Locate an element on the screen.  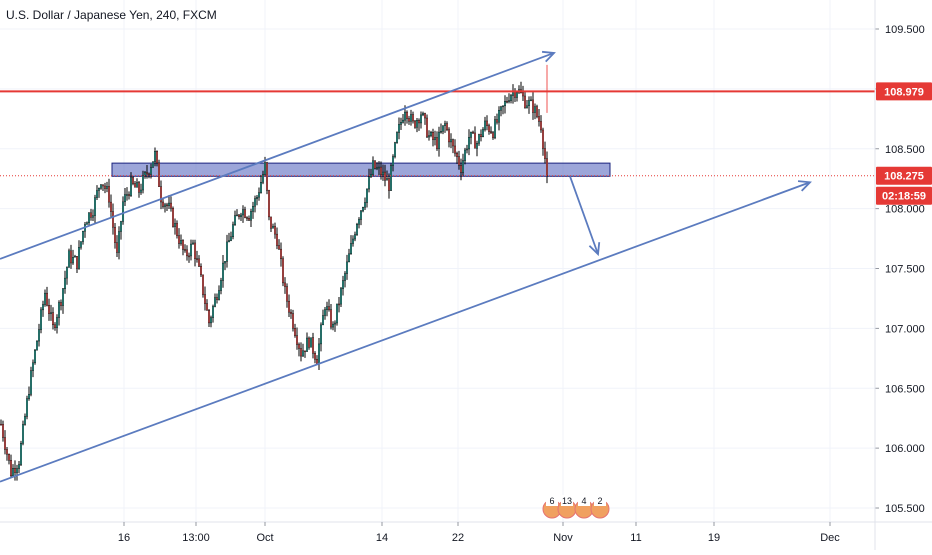
event-marker: 4 is located at coordinates (584, 507).